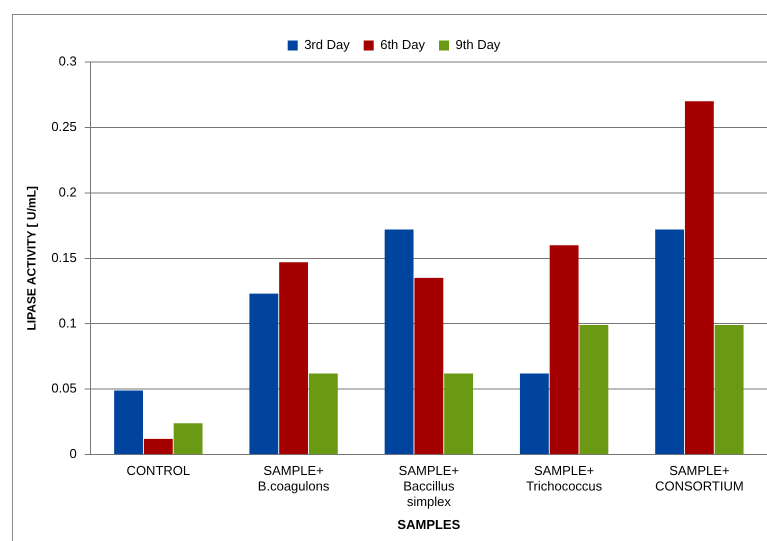 This screenshot has height=541, width=767. I want to click on y-tick-label: 0, so click(73, 454).